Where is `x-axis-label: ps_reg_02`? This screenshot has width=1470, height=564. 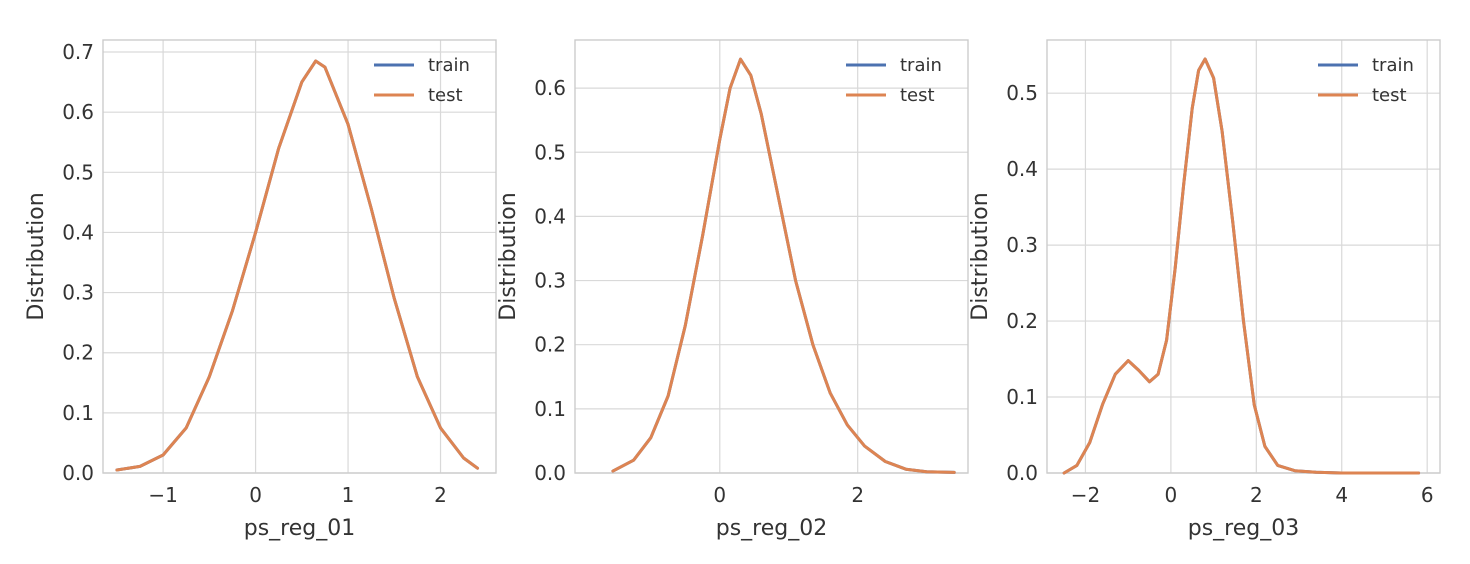 x-axis-label: ps_reg_02 is located at coordinates (771, 528).